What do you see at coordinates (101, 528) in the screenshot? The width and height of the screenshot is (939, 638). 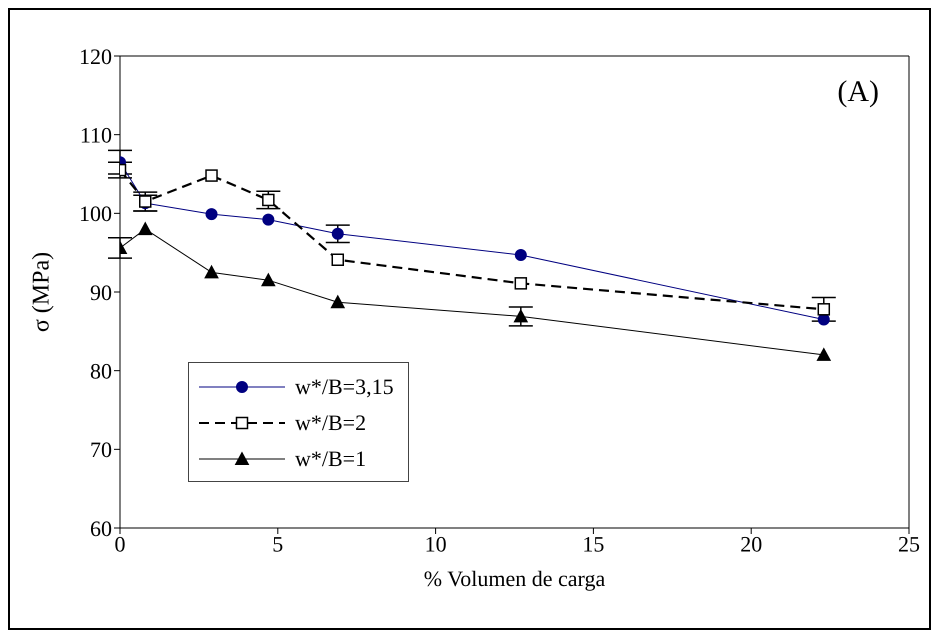 I see `y-tick-label: 60` at bounding box center [101, 528].